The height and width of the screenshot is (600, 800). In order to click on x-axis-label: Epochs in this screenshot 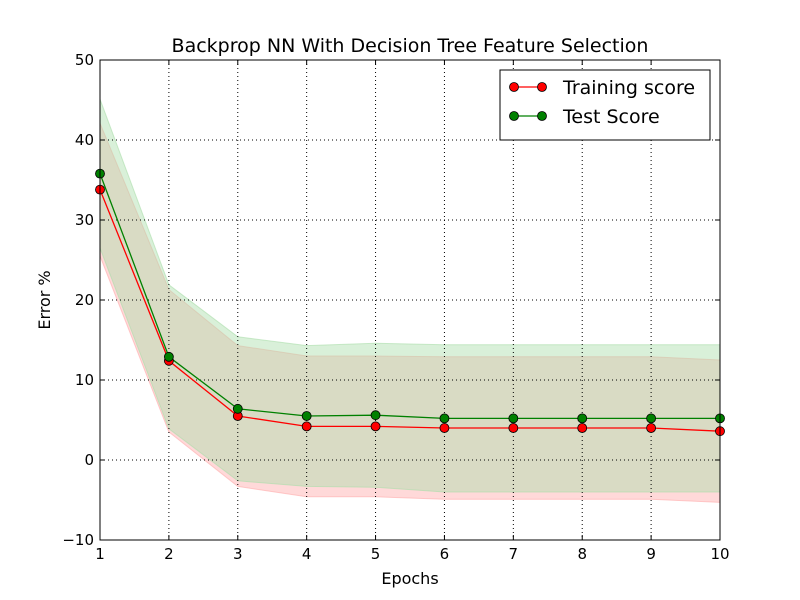, I will do `click(409, 578)`.